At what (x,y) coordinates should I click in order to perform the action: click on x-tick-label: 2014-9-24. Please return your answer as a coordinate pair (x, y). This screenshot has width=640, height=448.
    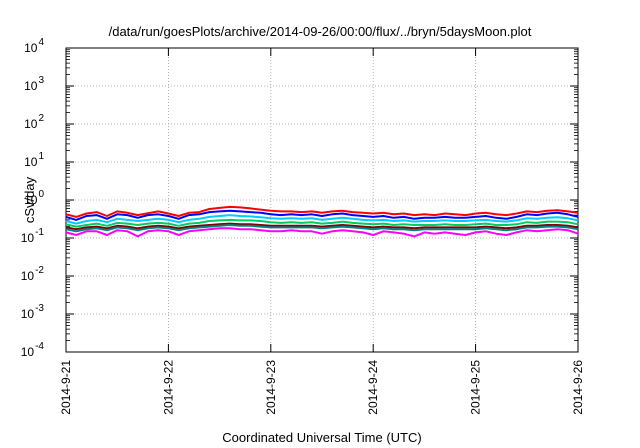
    Looking at the image, I should click on (373, 387).